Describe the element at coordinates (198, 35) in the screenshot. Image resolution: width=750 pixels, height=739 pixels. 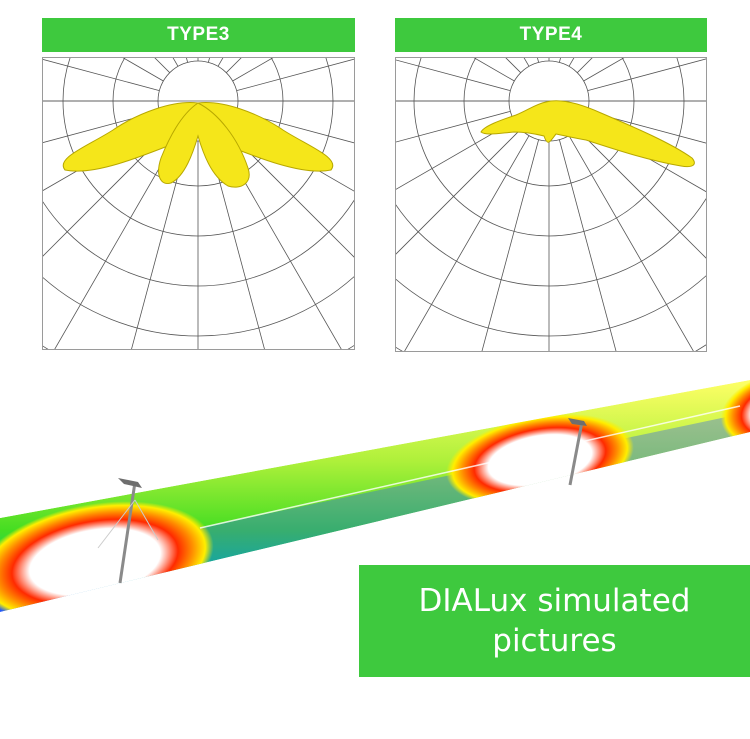
I see `type3-header: TYPE3` at that location.